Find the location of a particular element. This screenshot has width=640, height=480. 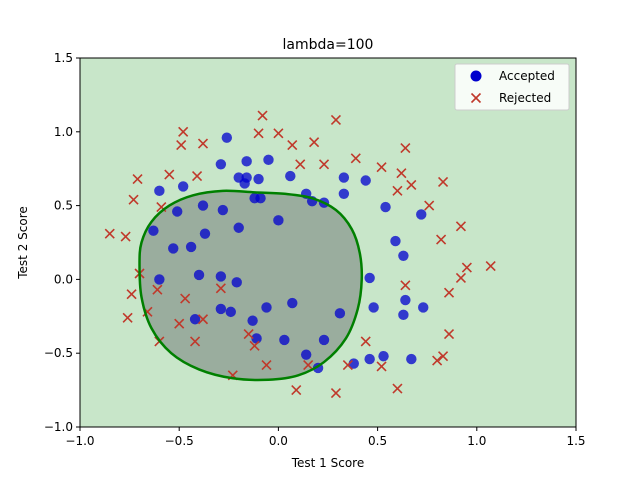

legend-frame is located at coordinates (512, 87).